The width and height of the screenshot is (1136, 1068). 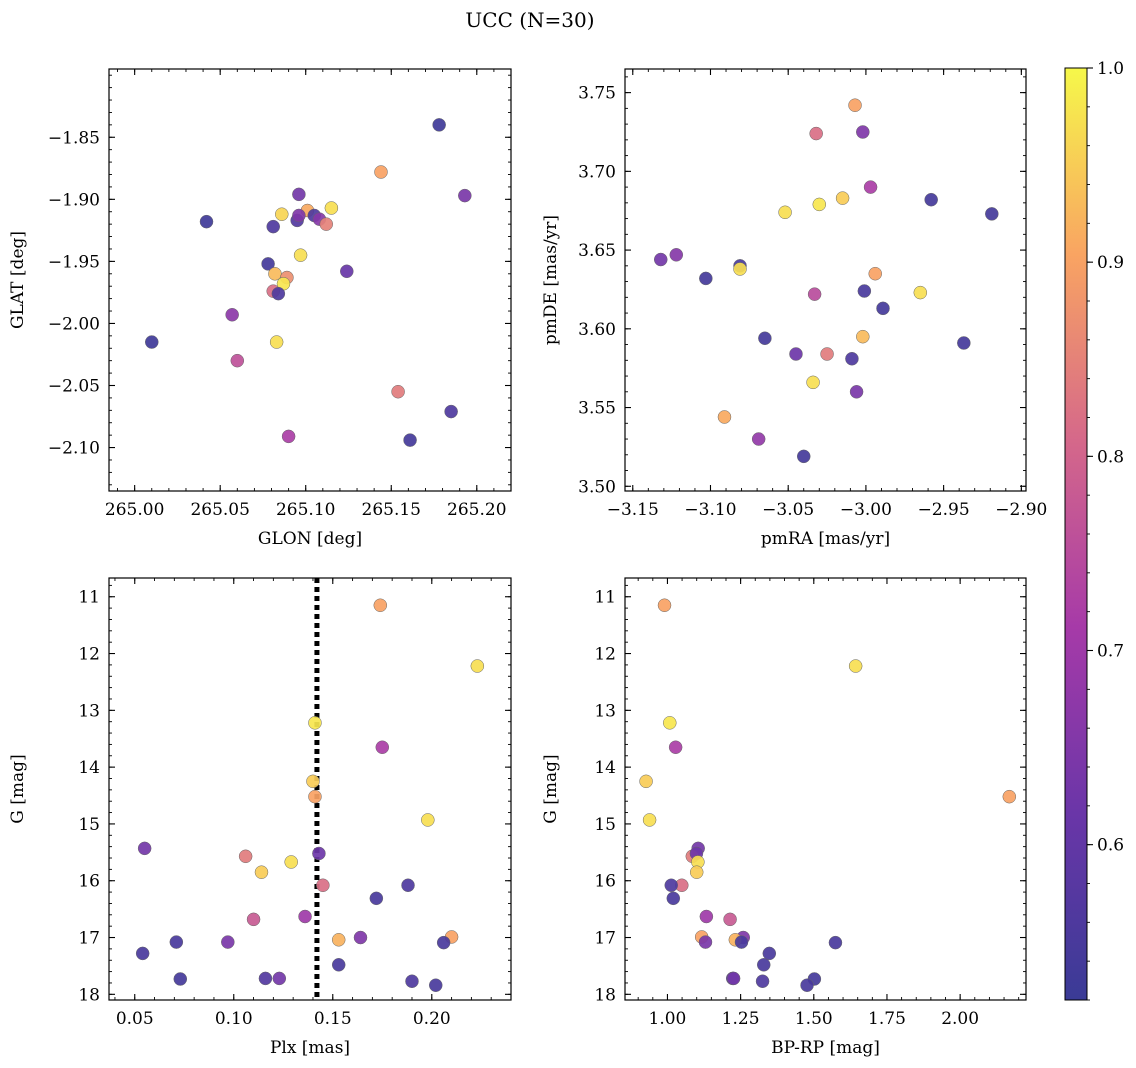 I want to click on y-tick-label: −2.10, so click(x=74, y=449).